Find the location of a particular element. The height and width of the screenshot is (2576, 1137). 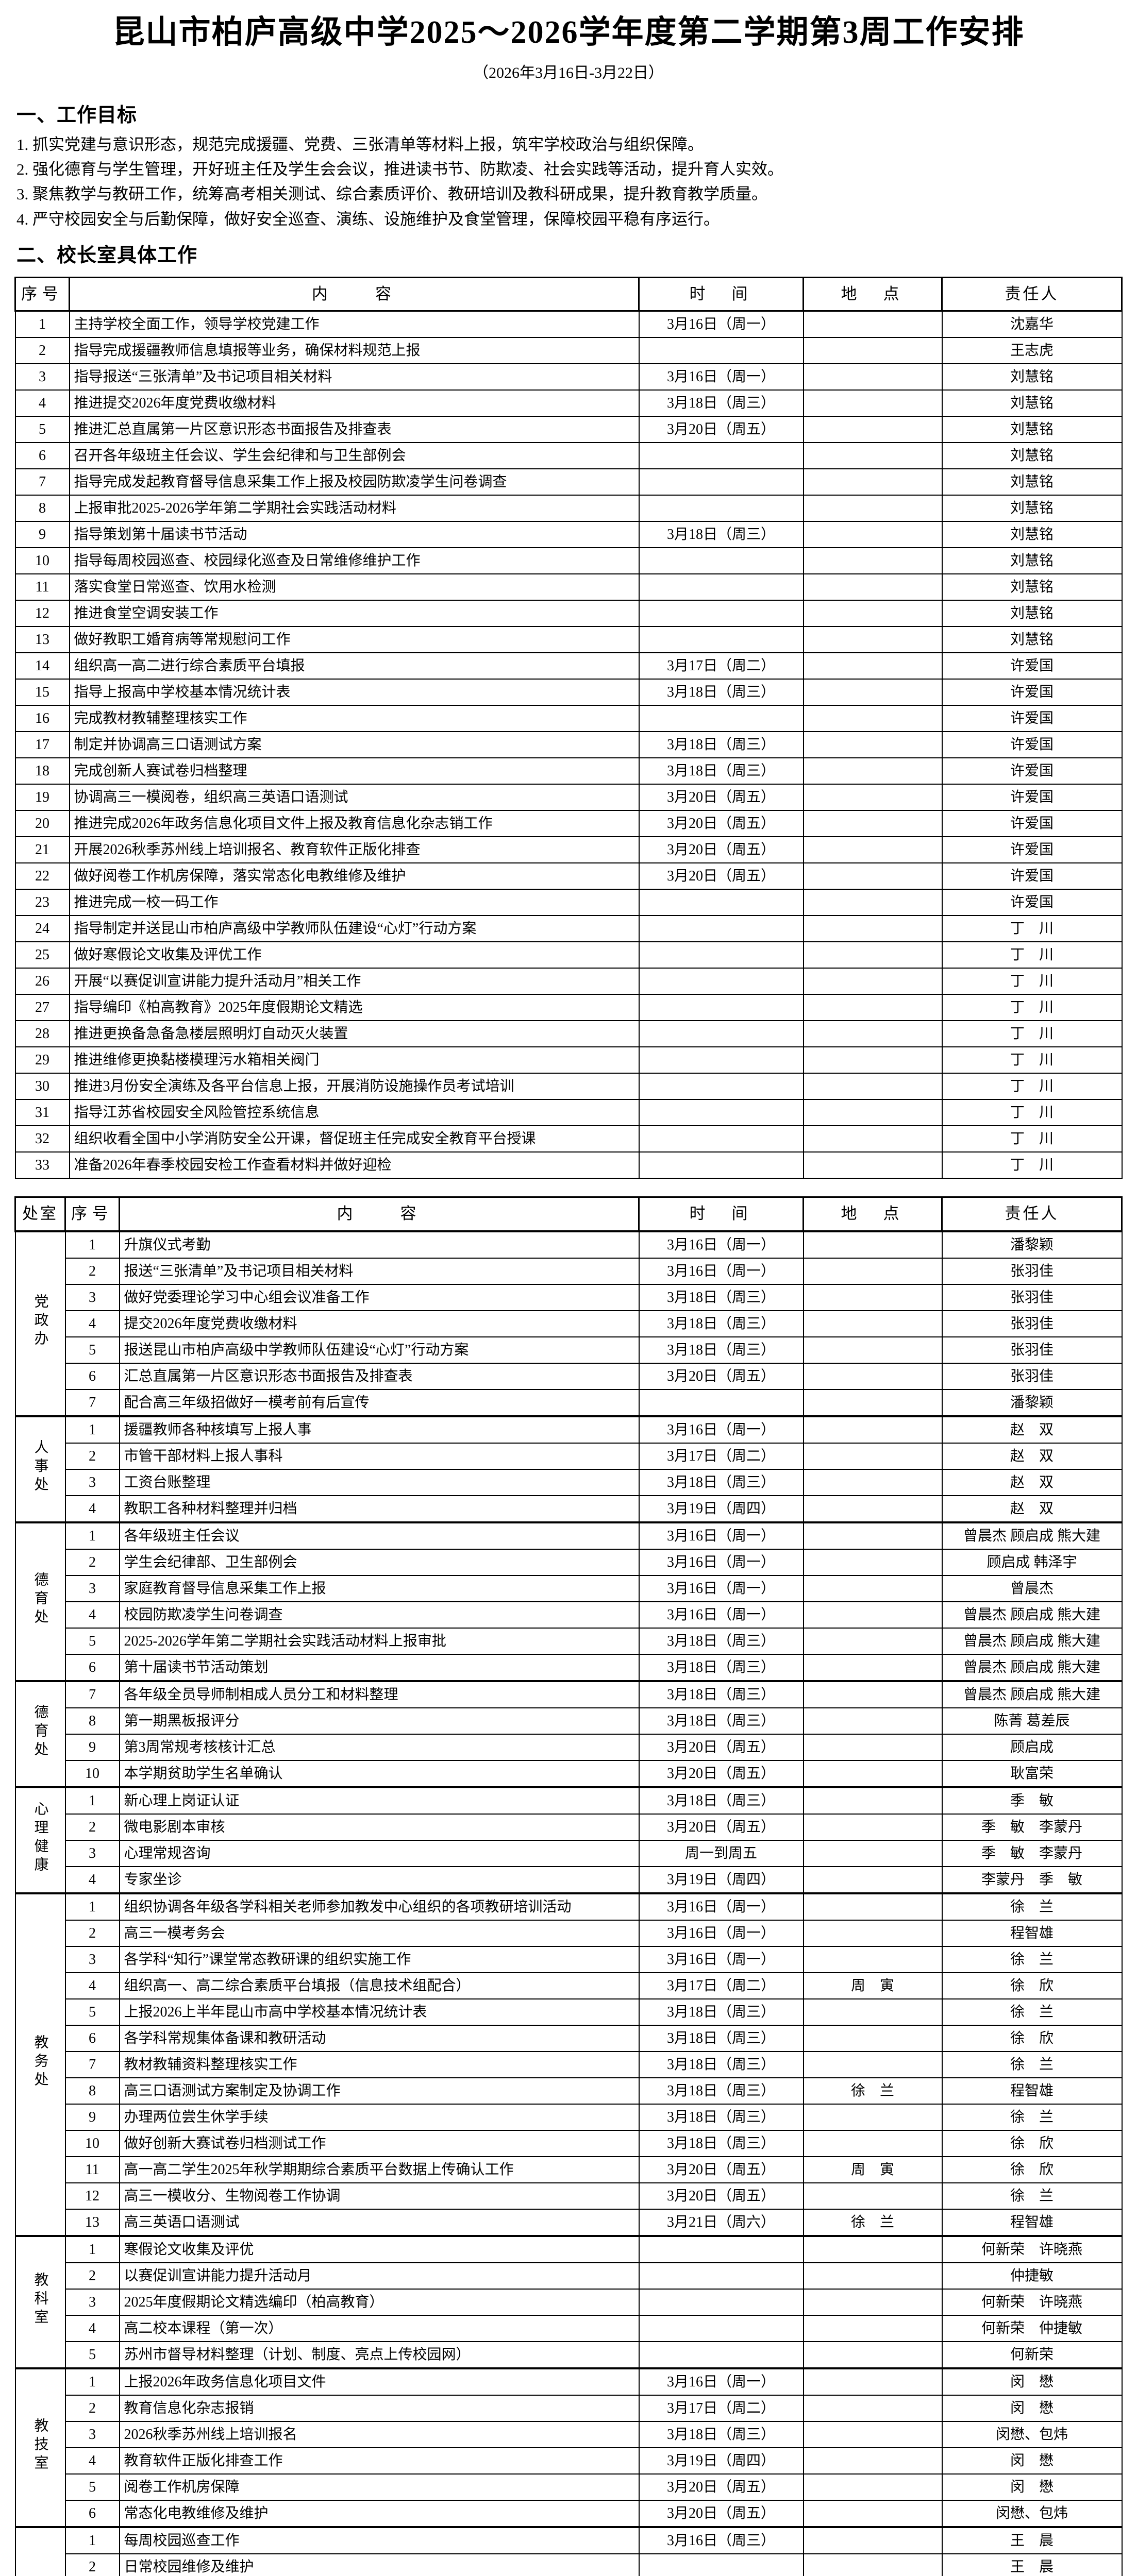

cell-content: 微电影剧本审核 is located at coordinates (379, 1827).